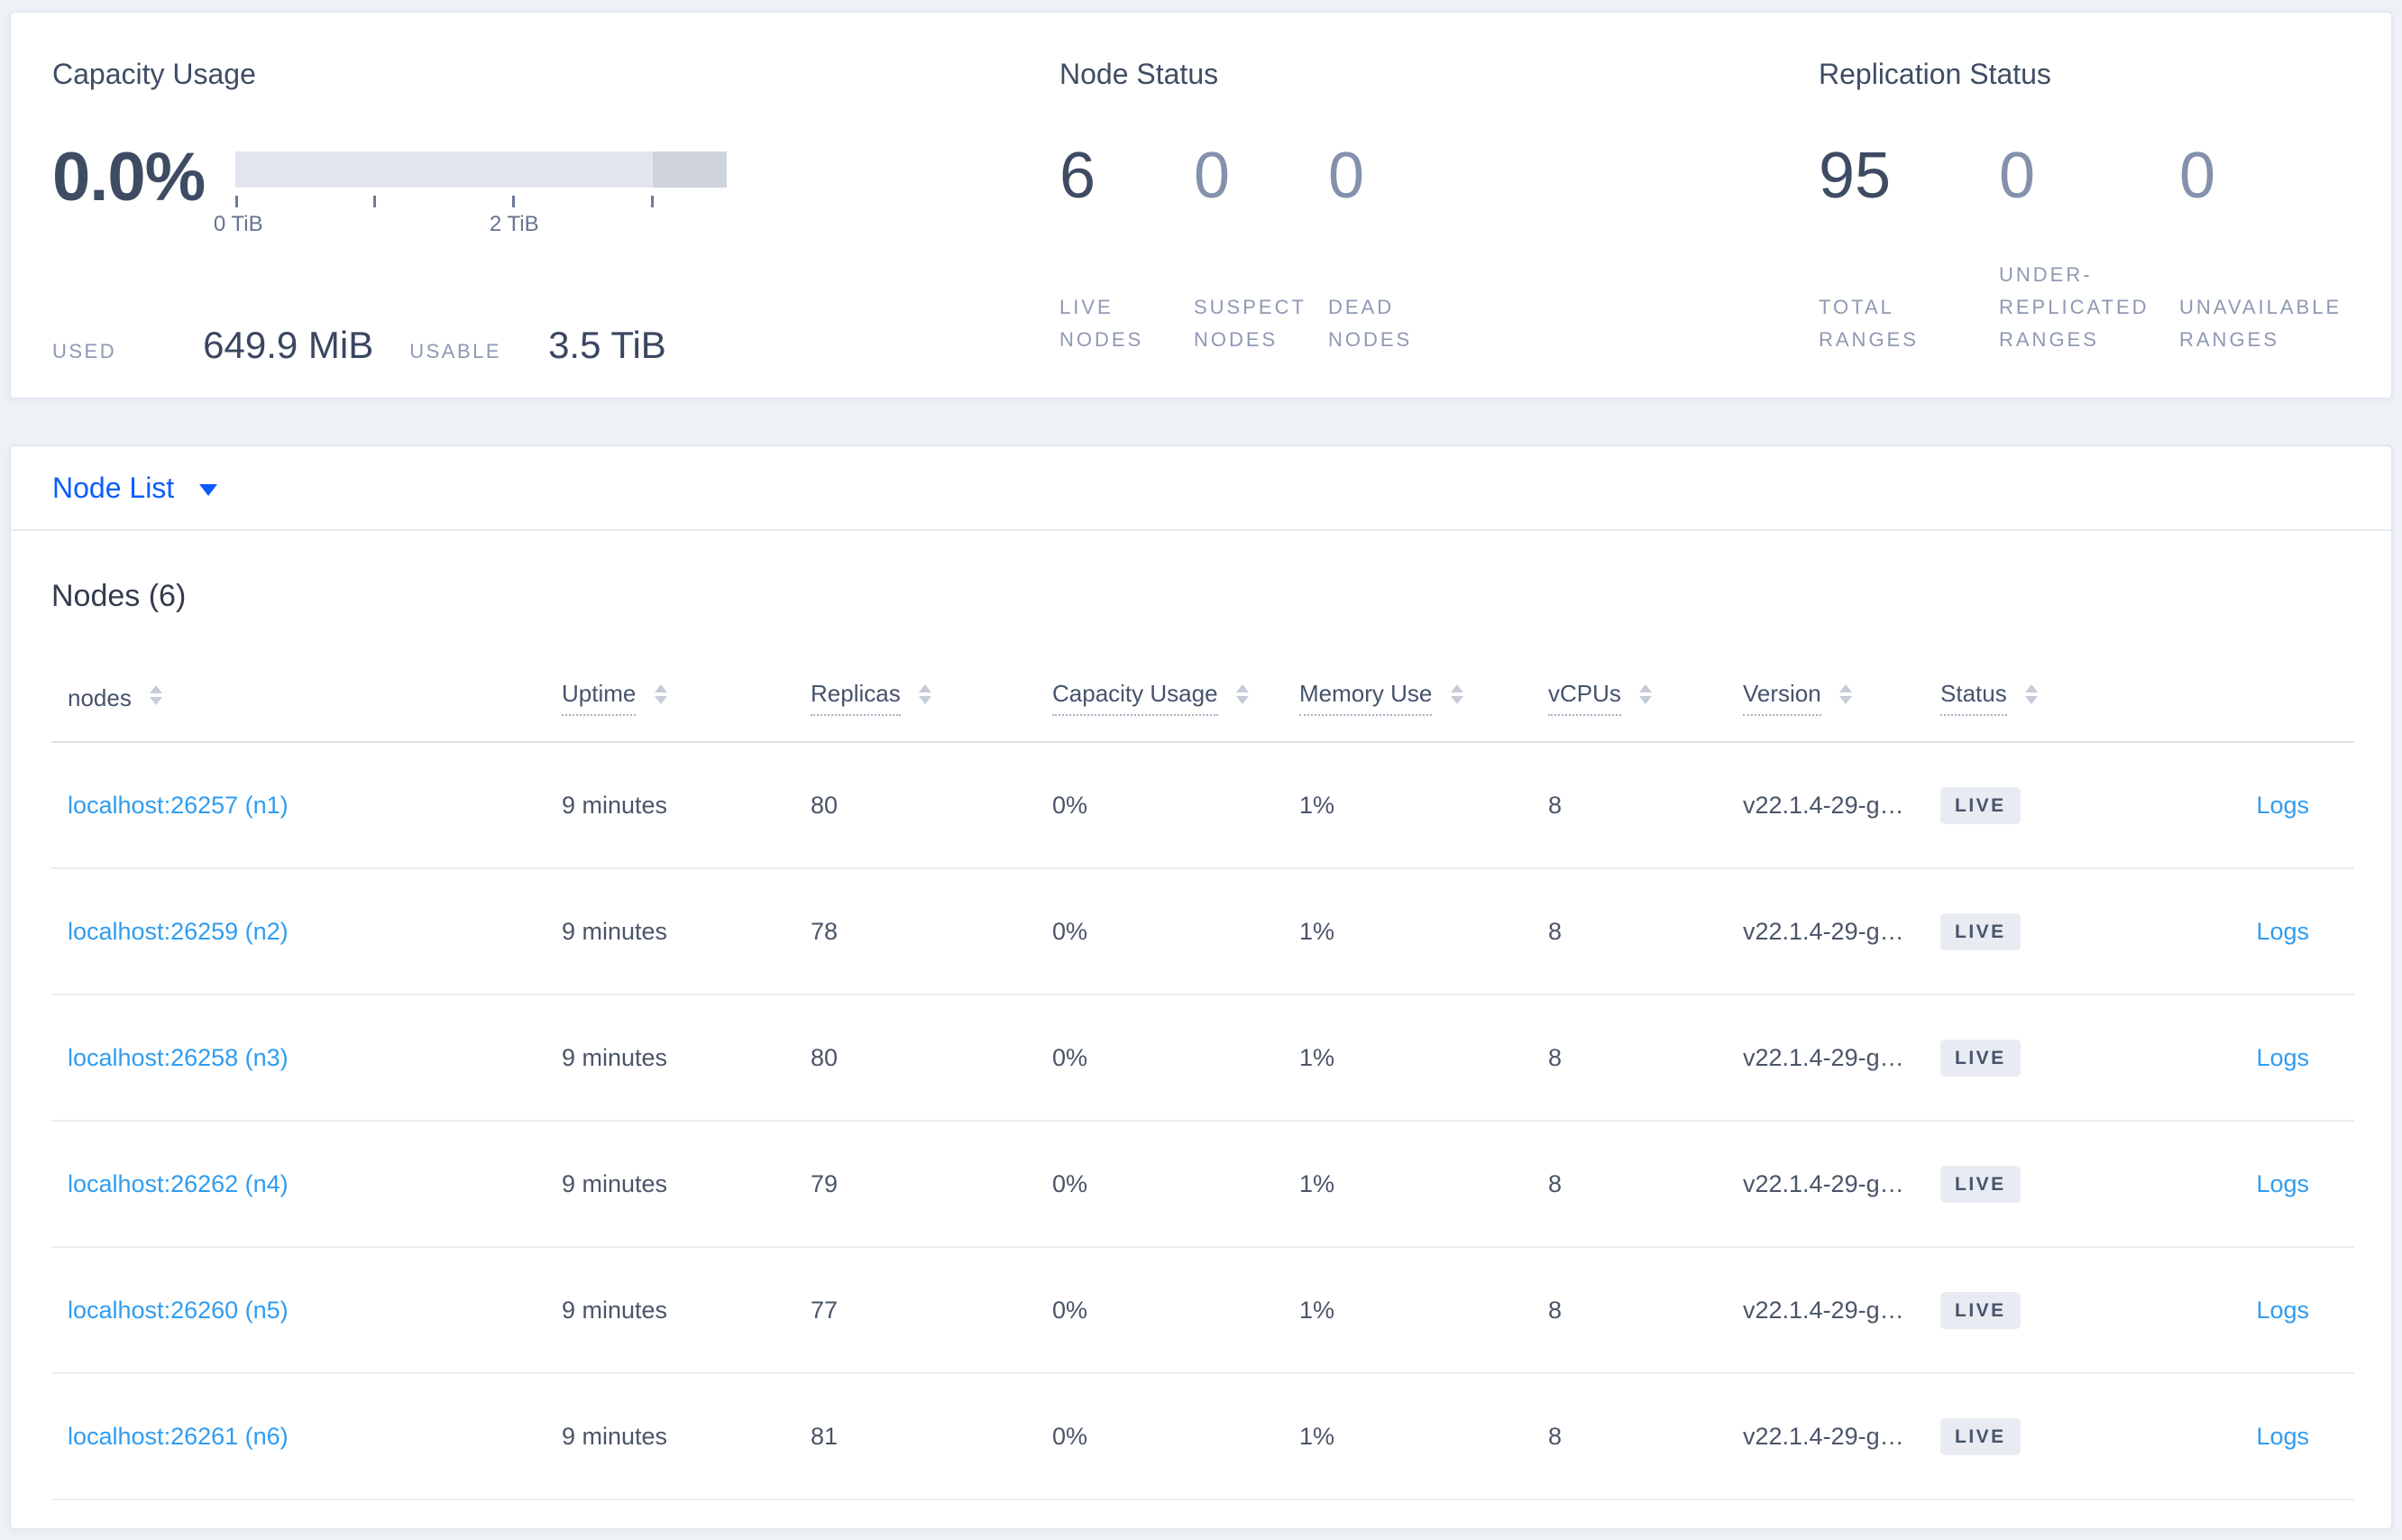 The width and height of the screenshot is (2402, 1540). I want to click on replicas-cell: 79, so click(915, 1184).